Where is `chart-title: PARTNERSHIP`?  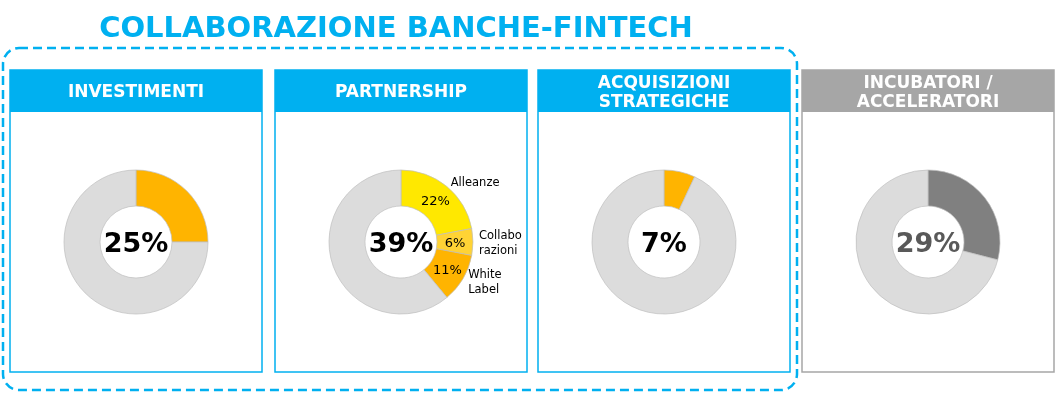
chart-title: PARTNERSHIP is located at coordinates (401, 91).